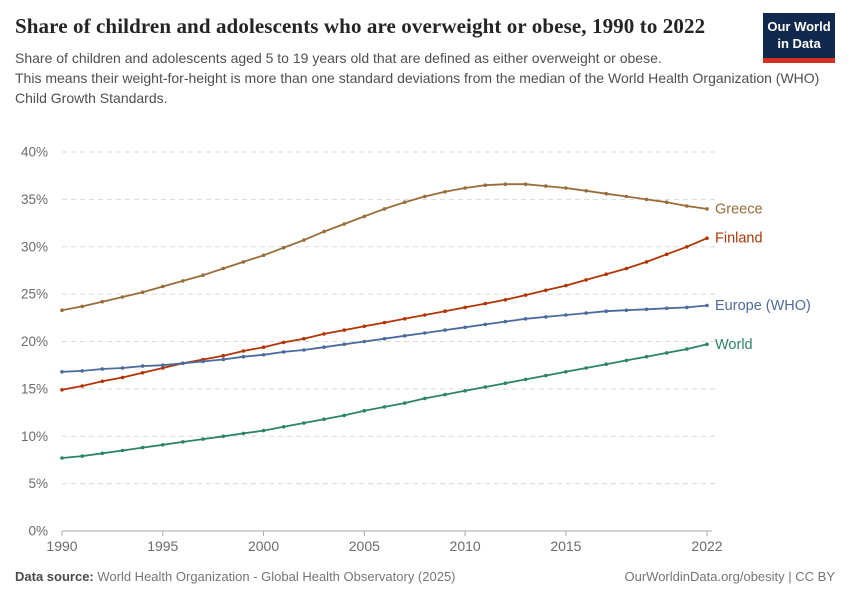 The width and height of the screenshot is (850, 600). What do you see at coordinates (734, 345) in the screenshot?
I see `series-label-world: World` at bounding box center [734, 345].